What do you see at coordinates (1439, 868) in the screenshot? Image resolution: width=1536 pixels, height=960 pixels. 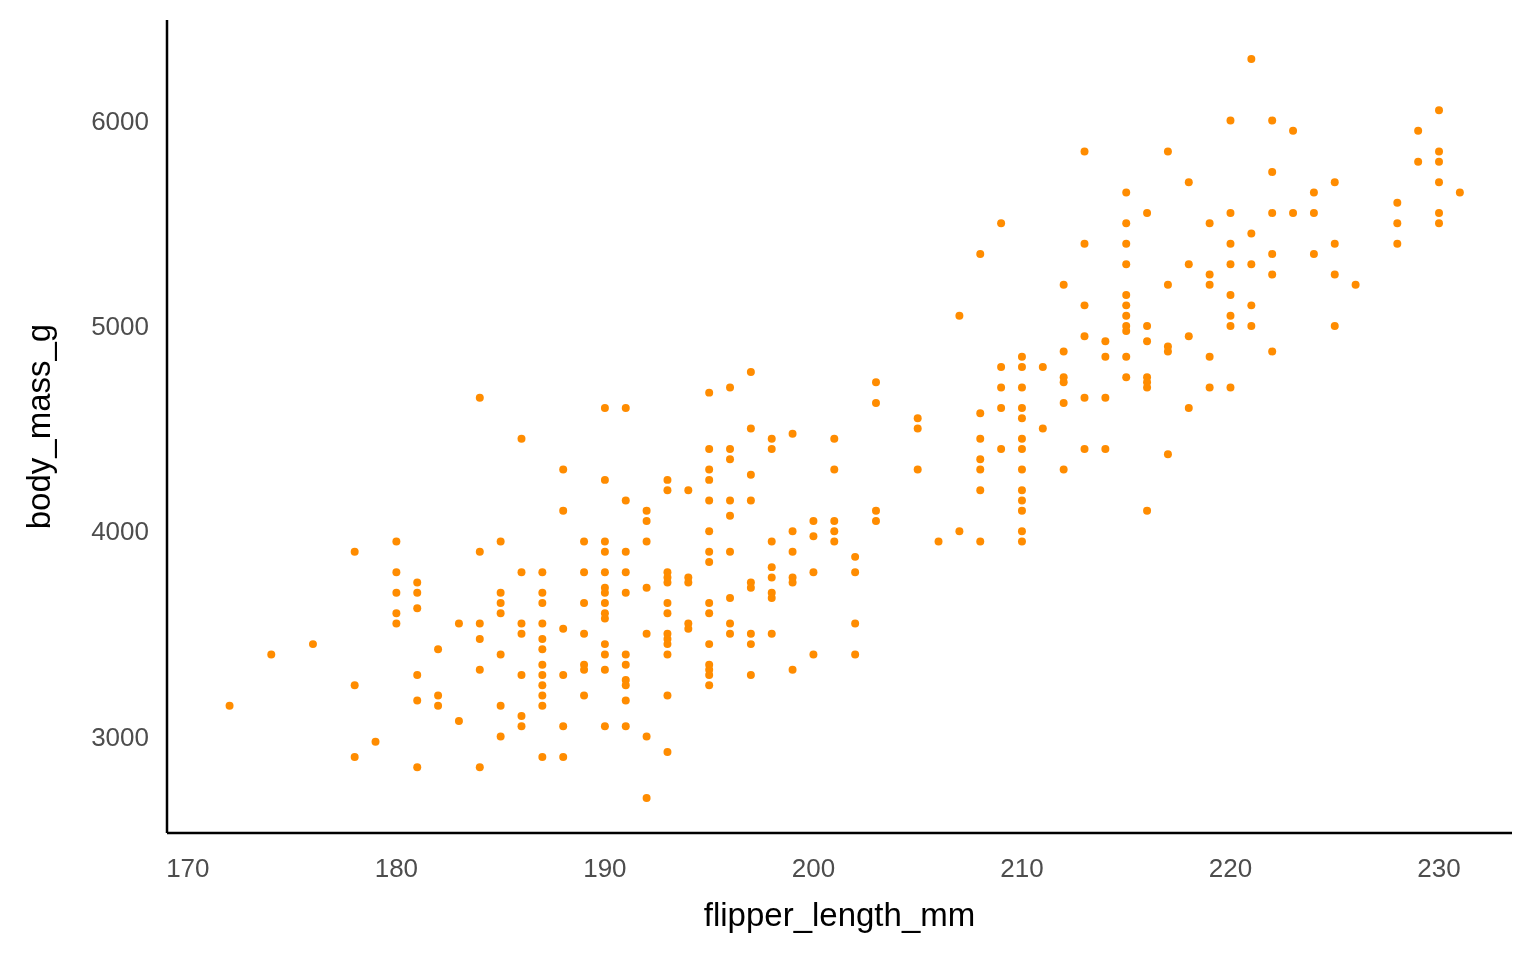 I see `x-tick-label: 230` at bounding box center [1439, 868].